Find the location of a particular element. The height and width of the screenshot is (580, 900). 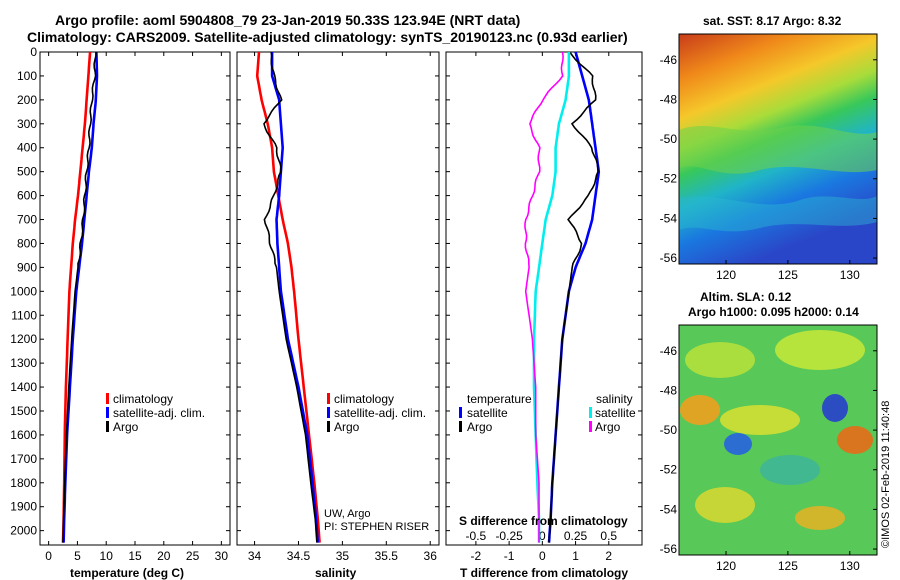

x-tick-label: 34.5 is located at coordinates (299, 556).